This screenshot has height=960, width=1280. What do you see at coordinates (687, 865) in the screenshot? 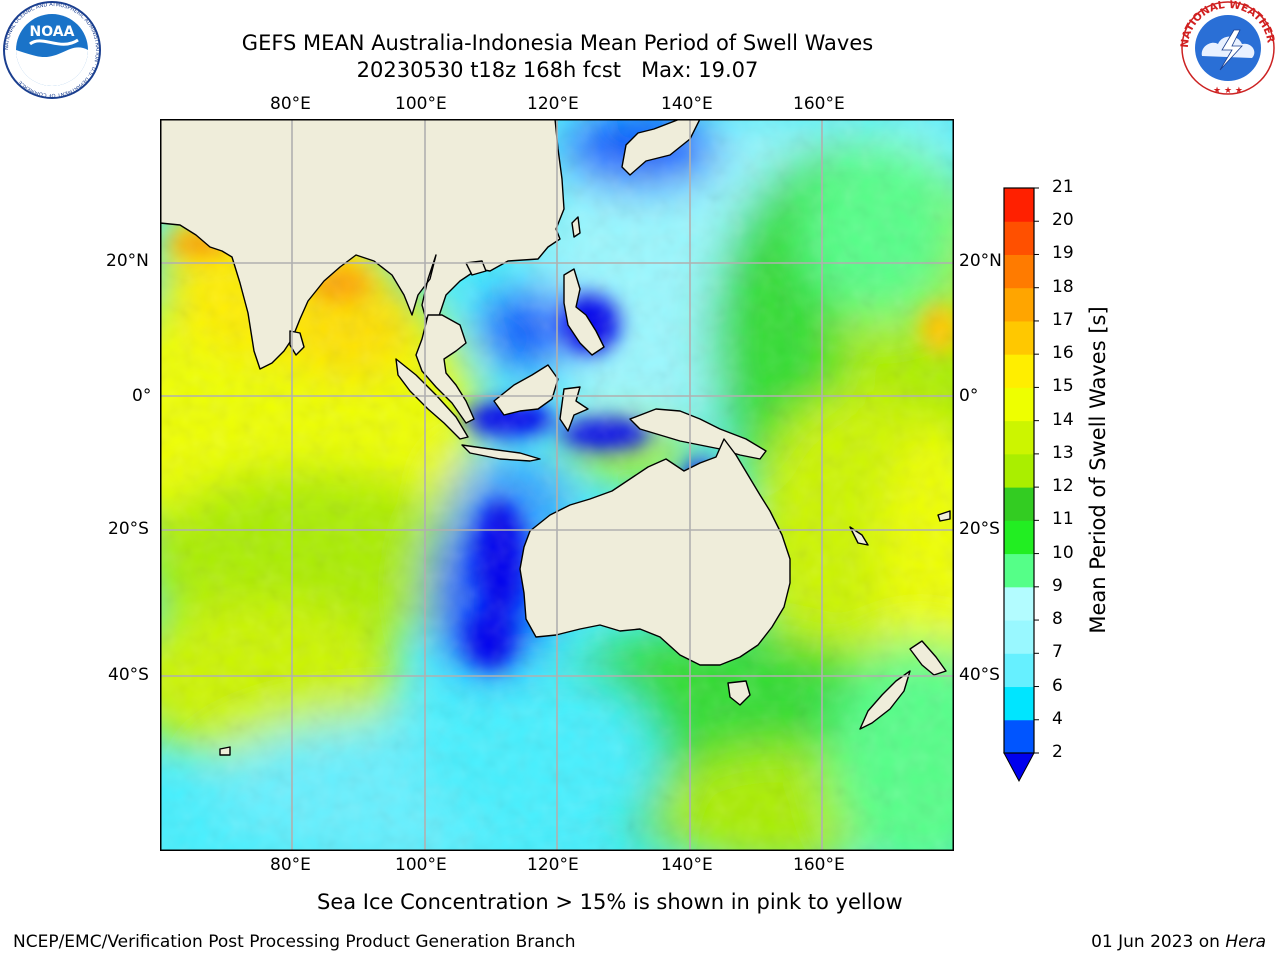
I see `lon-tick-bottom-140e: 140°E` at bounding box center [687, 865].